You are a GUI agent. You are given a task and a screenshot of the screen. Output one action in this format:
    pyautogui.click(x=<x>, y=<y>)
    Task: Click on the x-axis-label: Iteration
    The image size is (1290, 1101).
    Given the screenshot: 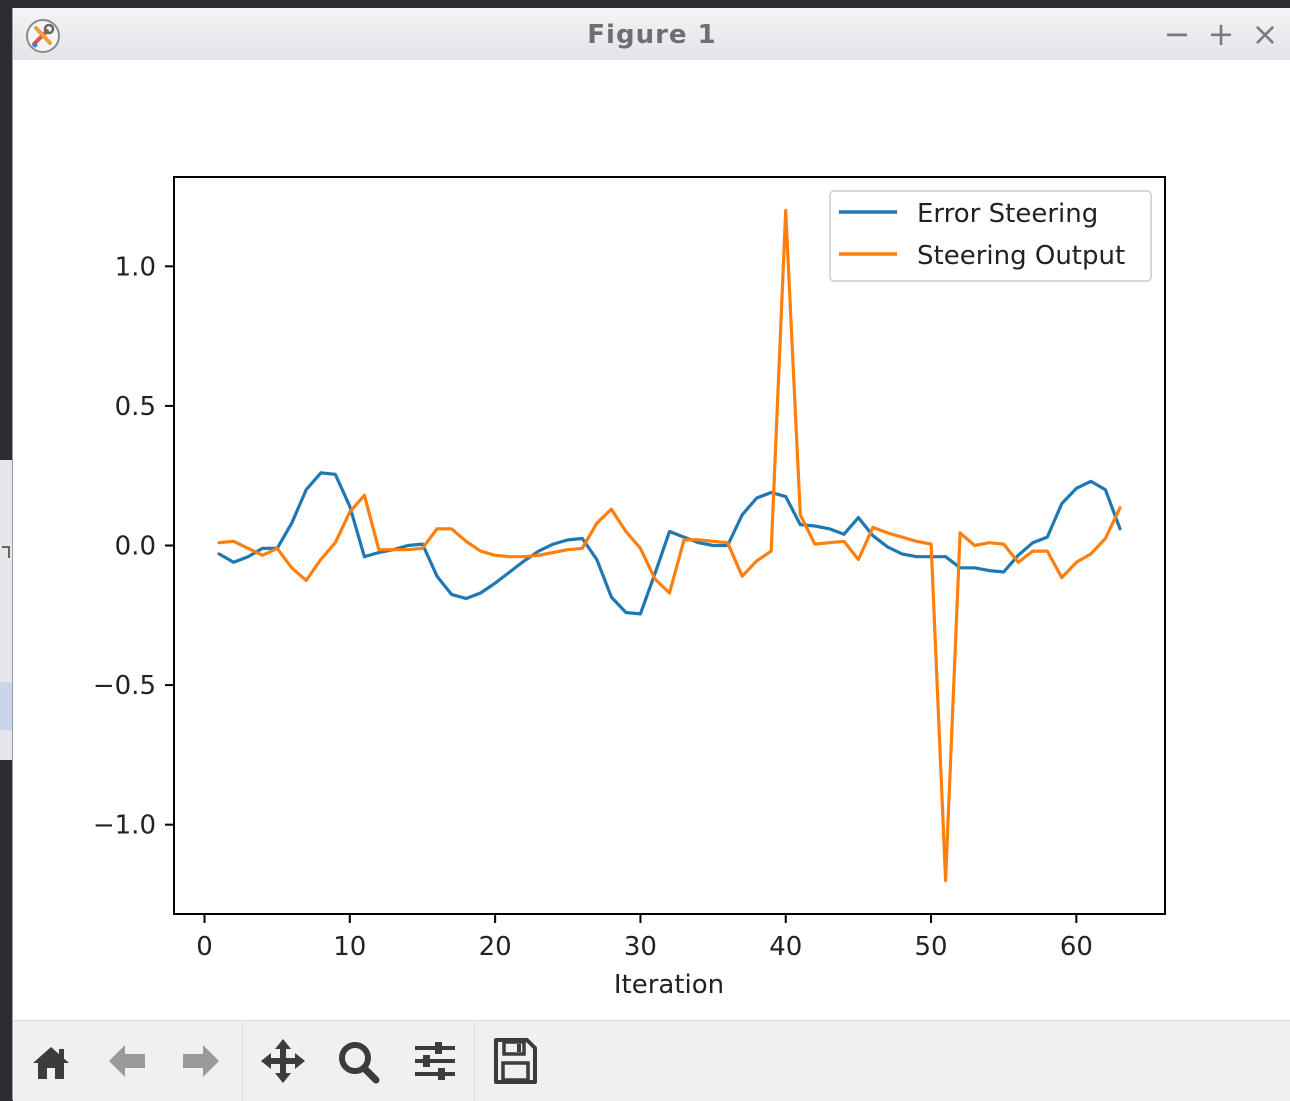 What is the action you would take?
    pyautogui.click(x=669, y=985)
    